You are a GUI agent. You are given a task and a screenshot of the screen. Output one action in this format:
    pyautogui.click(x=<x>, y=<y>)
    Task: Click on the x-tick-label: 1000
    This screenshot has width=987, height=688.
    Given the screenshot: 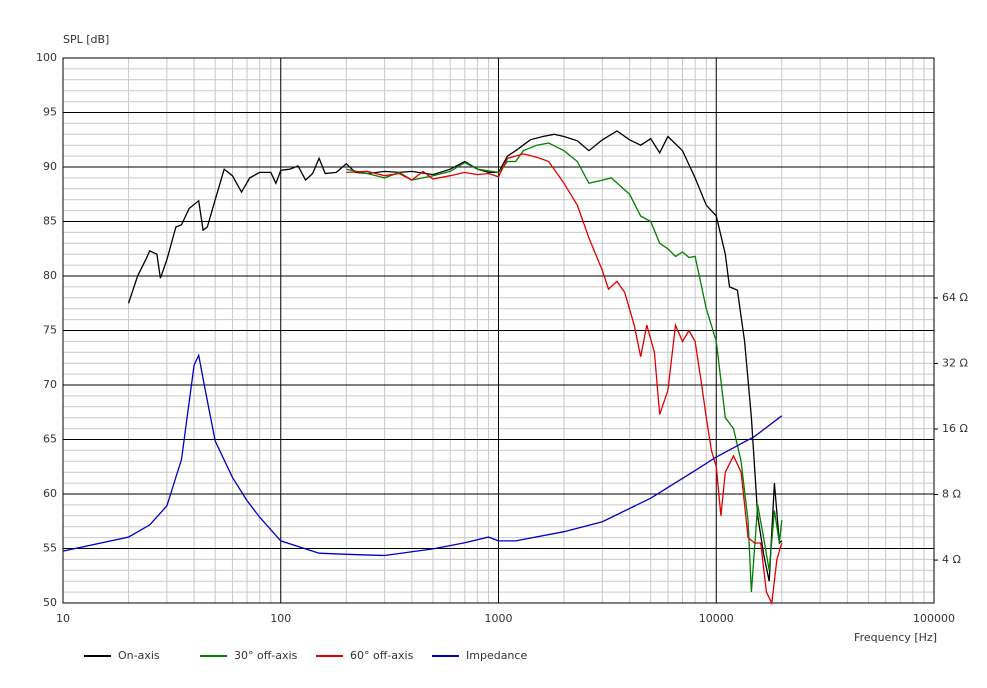 What is the action you would take?
    pyautogui.click(x=499, y=618)
    